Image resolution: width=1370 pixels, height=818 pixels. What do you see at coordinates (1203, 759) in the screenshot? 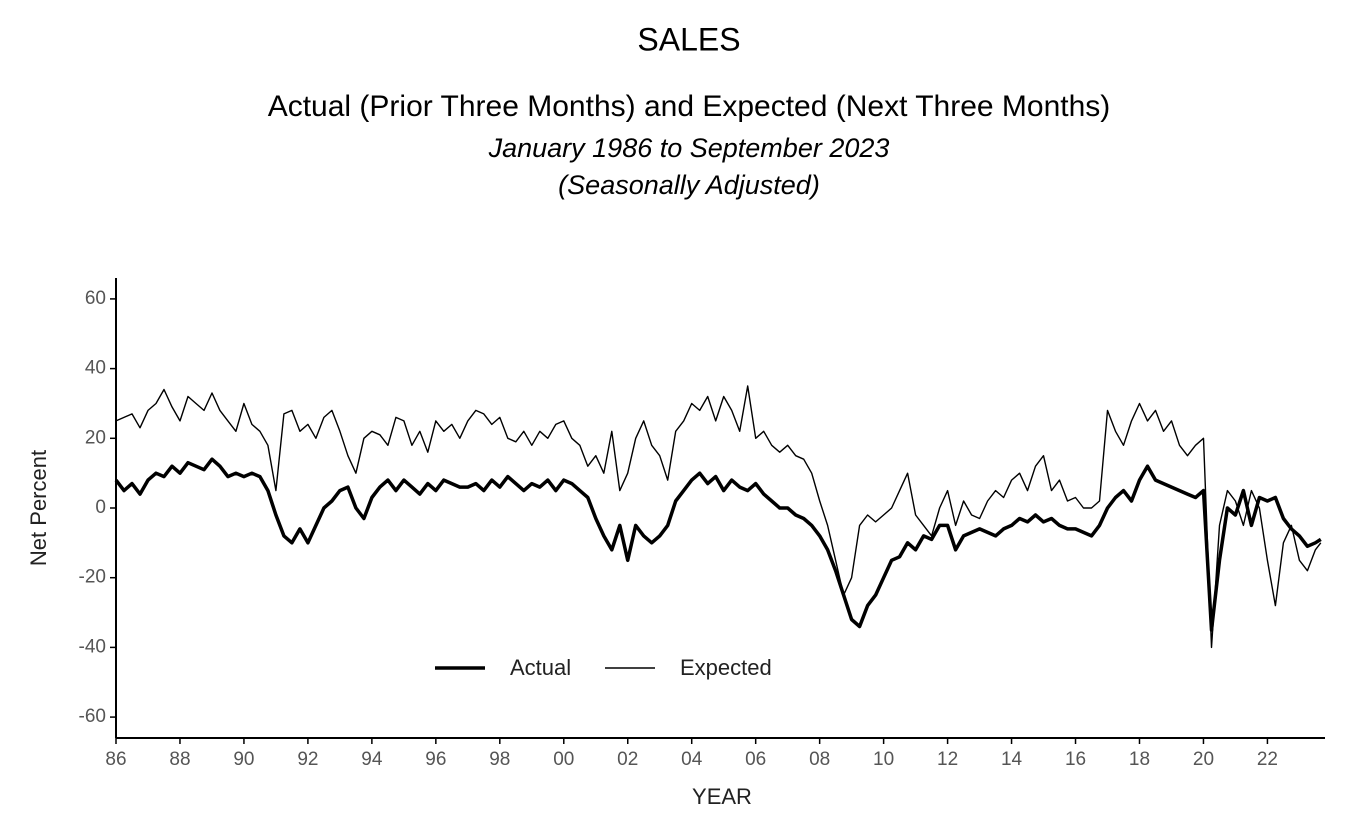
I see `x-tick-label: 20` at bounding box center [1203, 759].